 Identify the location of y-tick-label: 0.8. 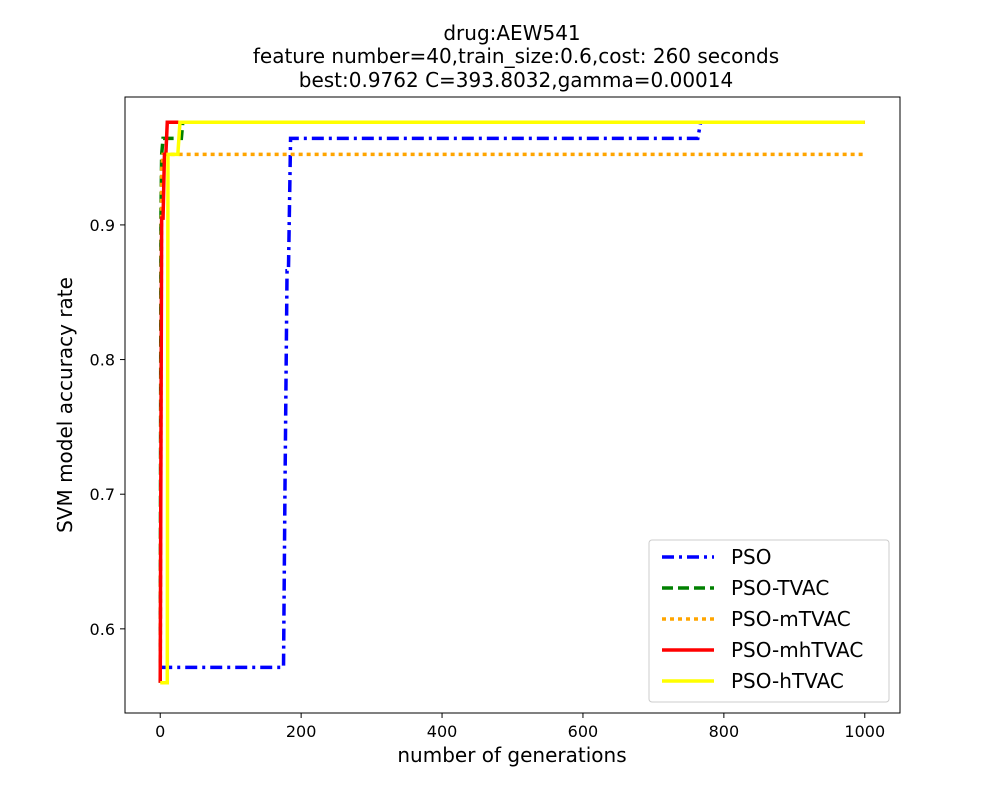
(102, 360).